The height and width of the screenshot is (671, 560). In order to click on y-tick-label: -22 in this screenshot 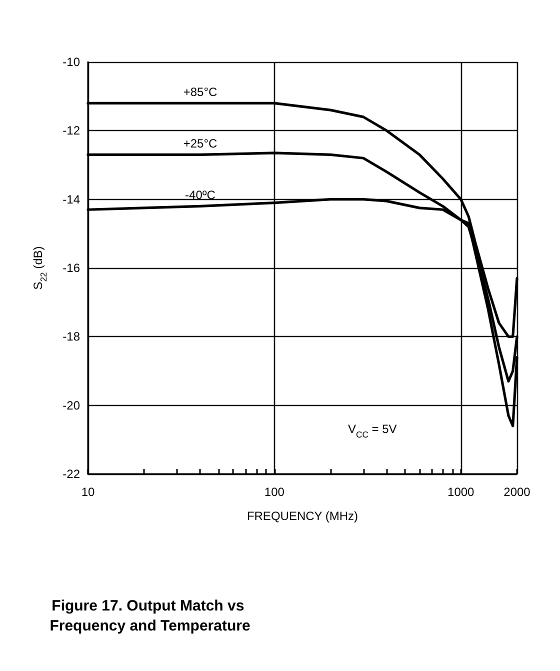, I will do `click(71, 474)`.